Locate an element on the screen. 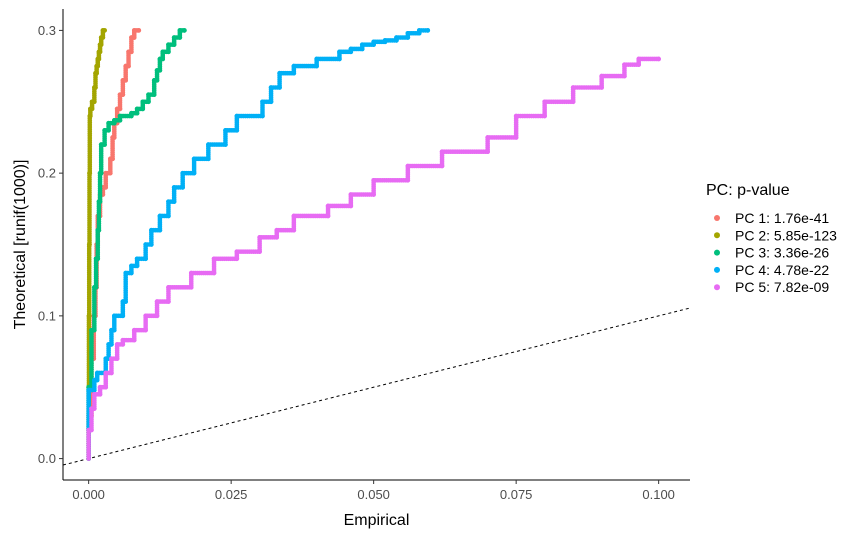  legend-label-1: PC 1: 1.76e-41 is located at coordinates (782, 218).